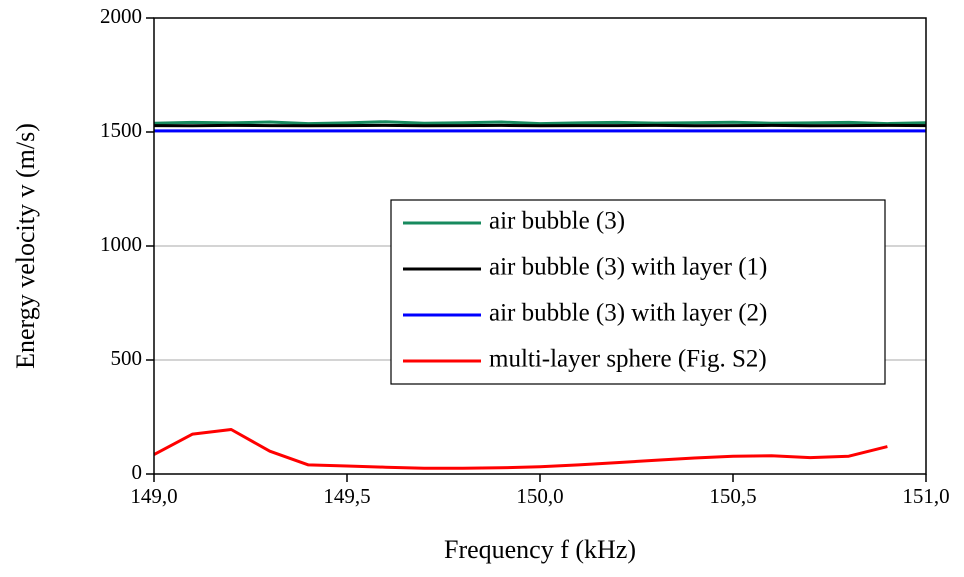 The height and width of the screenshot is (577, 964). What do you see at coordinates (925, 496) in the screenshot?
I see `x-tick-label: 151,0` at bounding box center [925, 496].